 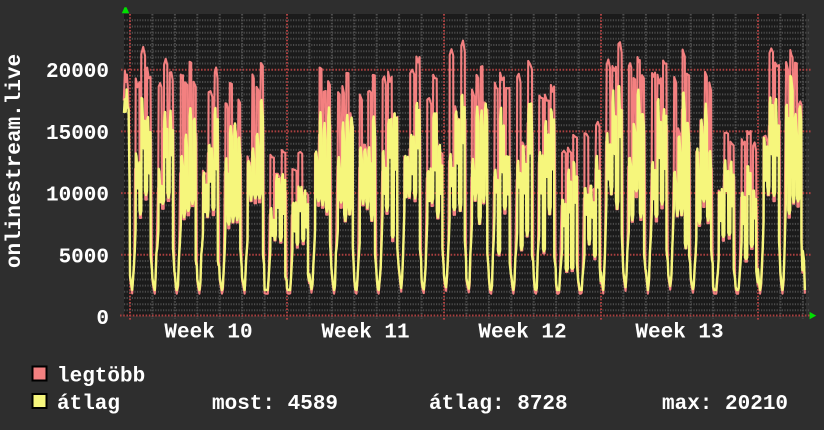 I want to click on svg-text: Week 10, so click(x=208, y=333).